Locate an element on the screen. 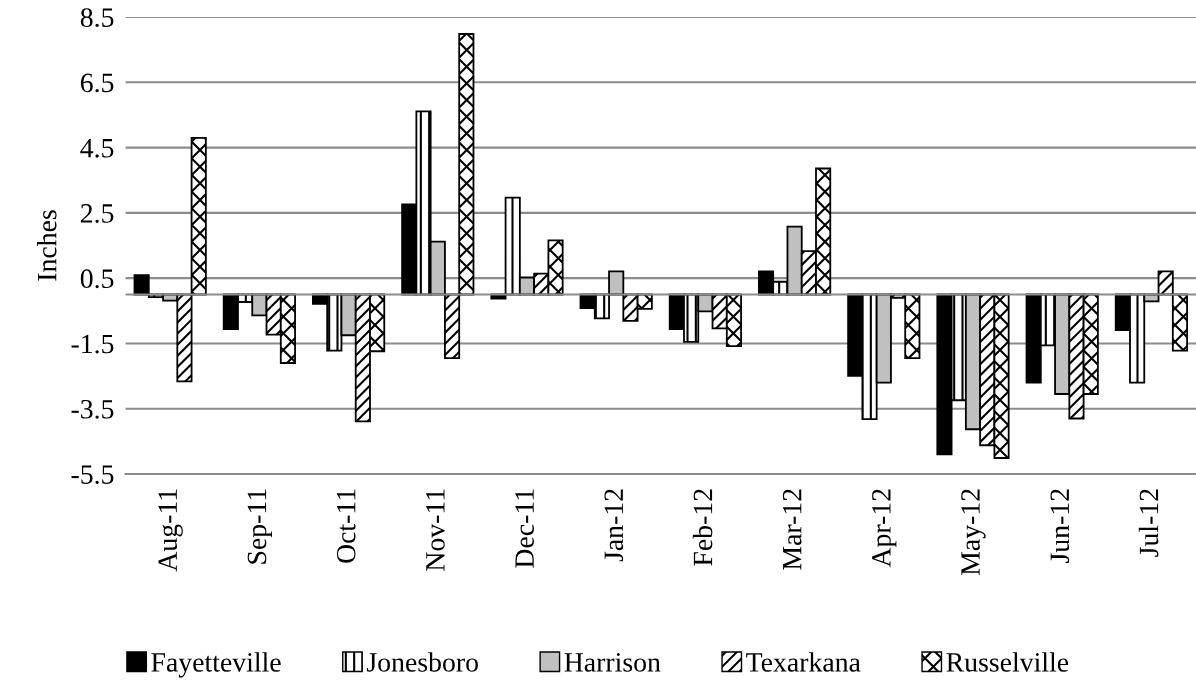 The image size is (1196, 682). x-tick-label: May-12 is located at coordinates (973, 532).